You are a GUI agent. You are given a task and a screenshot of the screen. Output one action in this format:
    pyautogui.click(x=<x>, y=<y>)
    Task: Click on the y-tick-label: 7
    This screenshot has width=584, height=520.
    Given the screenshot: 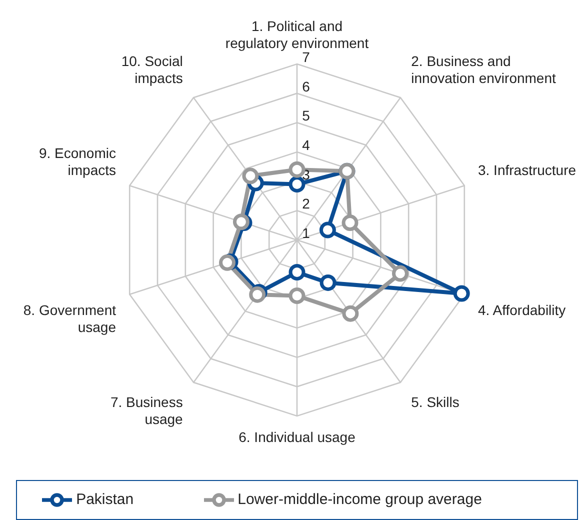 What is the action you would take?
    pyautogui.click(x=306, y=57)
    